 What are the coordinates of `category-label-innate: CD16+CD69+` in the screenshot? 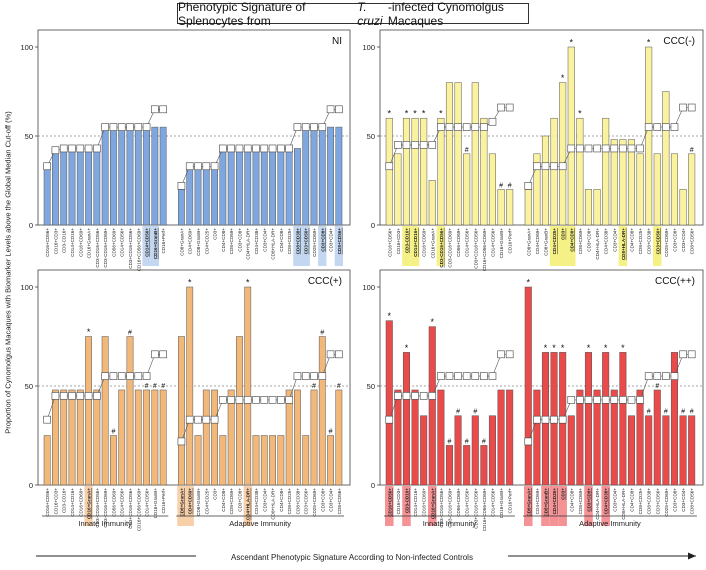 It's located at (424, 502).